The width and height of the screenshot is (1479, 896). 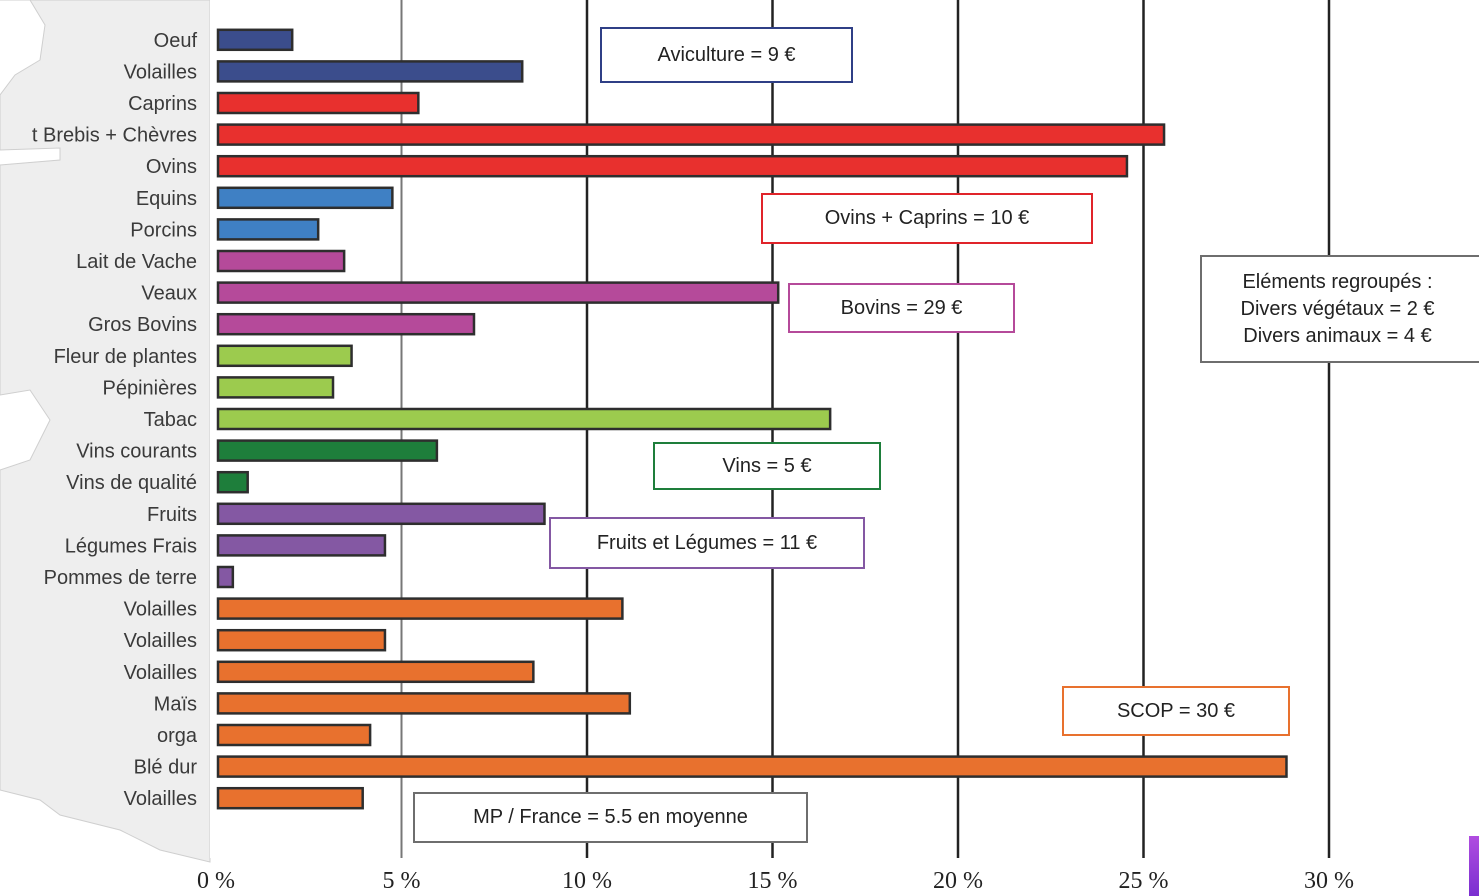 I want to click on category-label: Maïs, so click(x=175, y=704).